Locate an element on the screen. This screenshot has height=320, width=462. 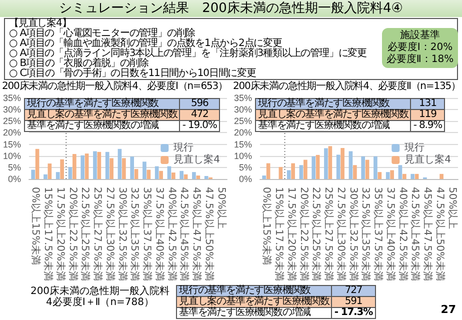
text: 現行の基準を満たす医療機関数 is located at coordinates (254, 290).